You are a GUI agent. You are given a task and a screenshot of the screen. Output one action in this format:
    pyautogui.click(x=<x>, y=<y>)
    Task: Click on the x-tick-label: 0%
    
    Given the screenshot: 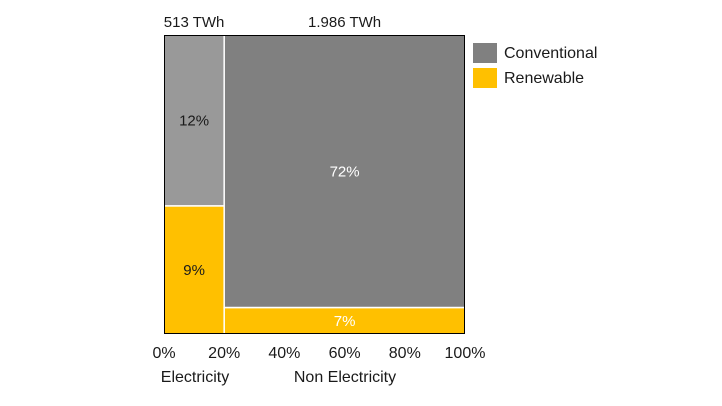 What is the action you would take?
    pyautogui.click(x=163, y=353)
    